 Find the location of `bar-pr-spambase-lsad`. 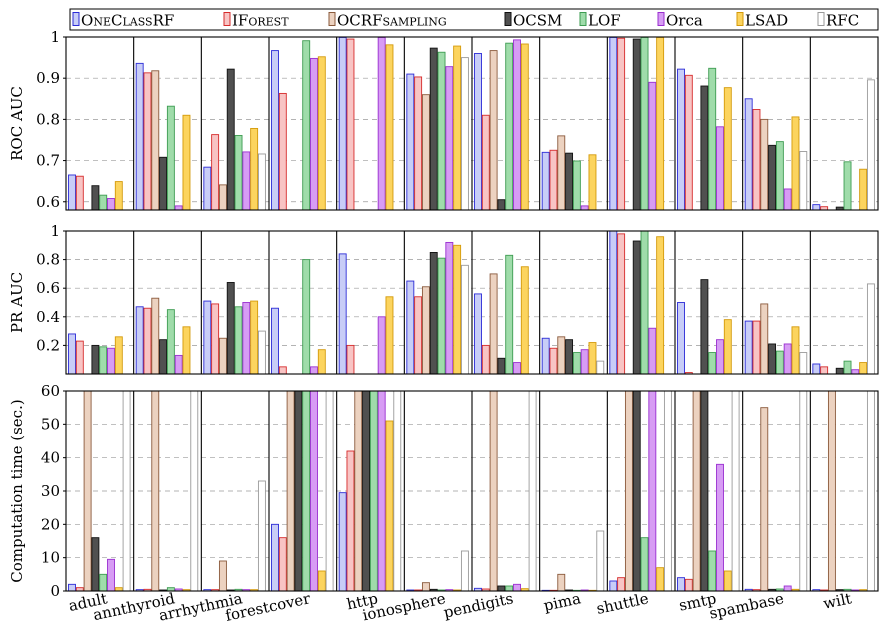

bar-pr-spambase-lsad is located at coordinates (795, 350).